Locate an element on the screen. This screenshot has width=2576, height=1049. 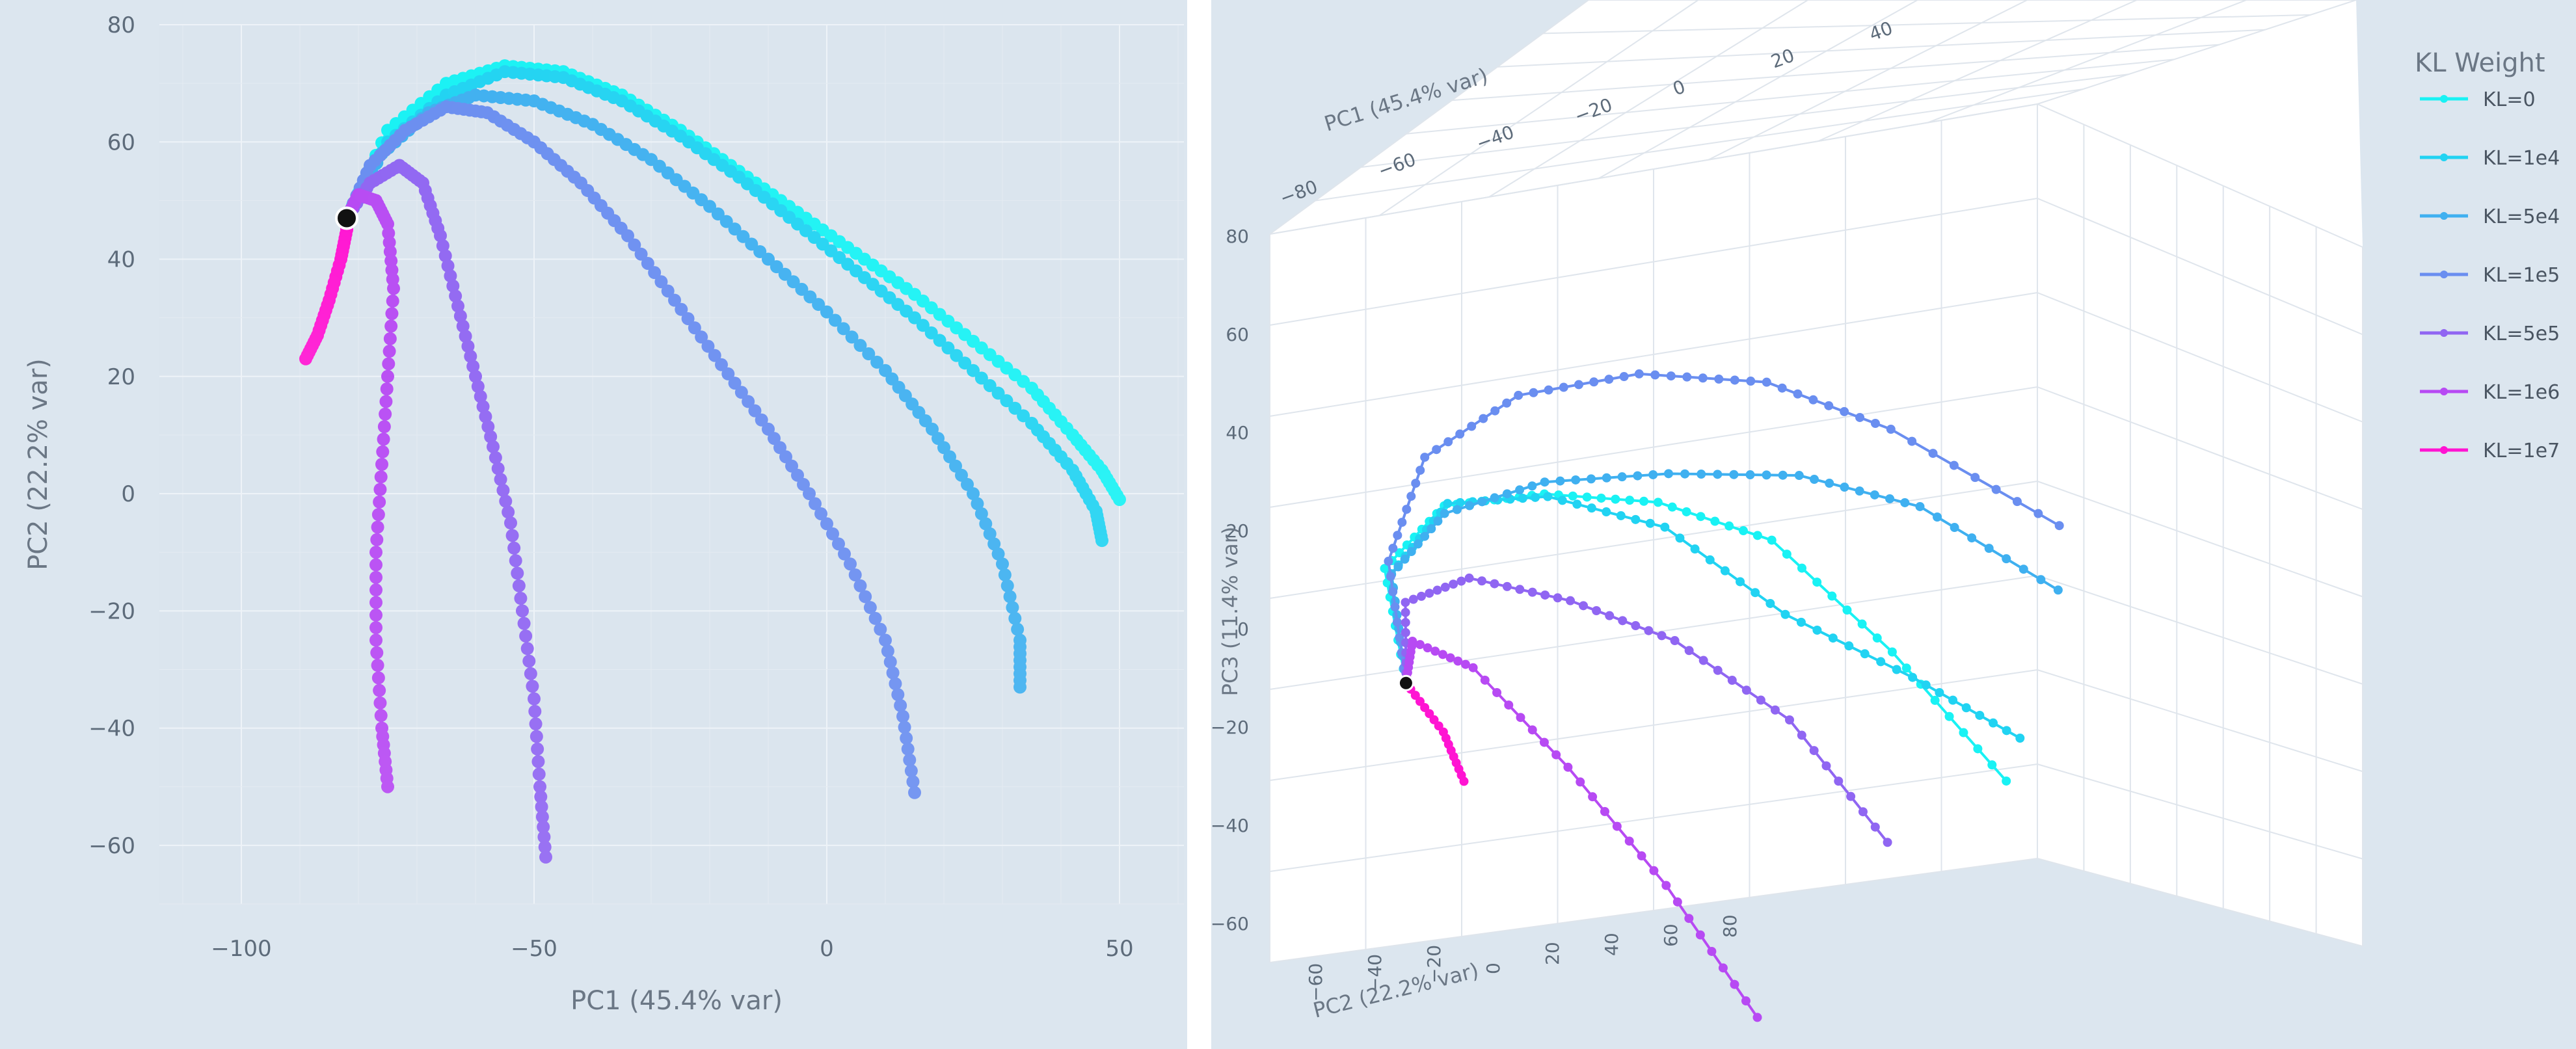
y3d-tick-label: −20 is located at coordinates (1434, 964).